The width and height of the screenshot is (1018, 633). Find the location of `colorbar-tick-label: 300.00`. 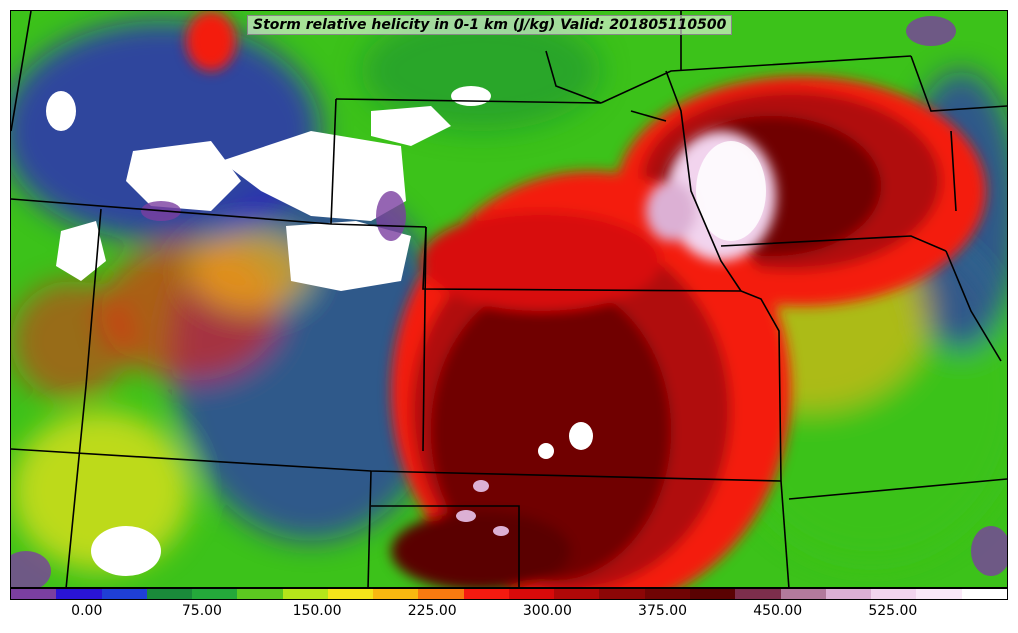

colorbar-tick-label: 300.00 is located at coordinates (547, 611).